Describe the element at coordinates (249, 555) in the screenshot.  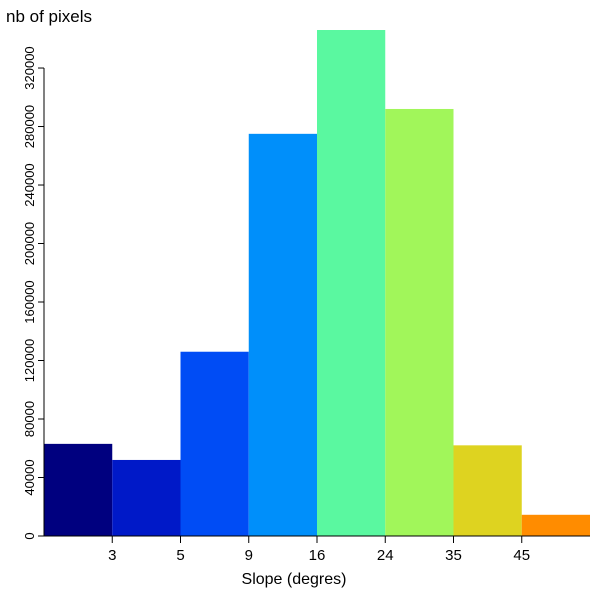
I see `x-tick-label: 9` at that location.